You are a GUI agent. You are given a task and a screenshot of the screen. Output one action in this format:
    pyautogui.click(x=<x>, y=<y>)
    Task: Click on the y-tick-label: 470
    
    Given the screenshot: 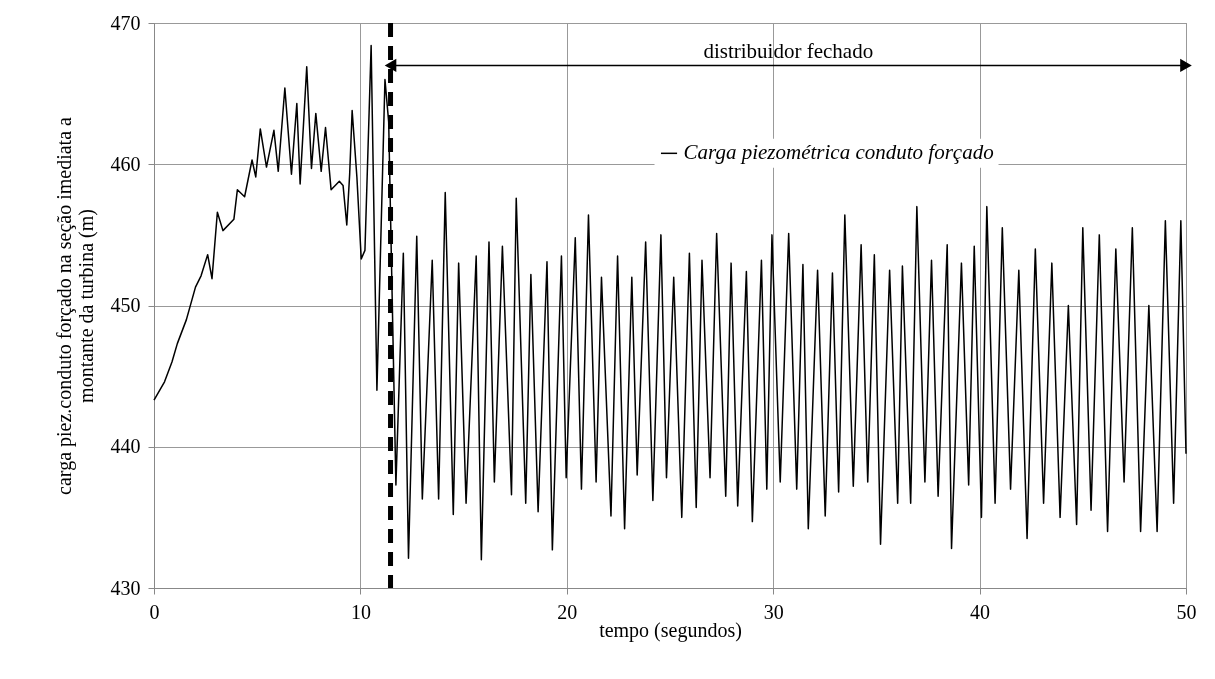 What is the action you would take?
    pyautogui.click(x=125, y=22)
    